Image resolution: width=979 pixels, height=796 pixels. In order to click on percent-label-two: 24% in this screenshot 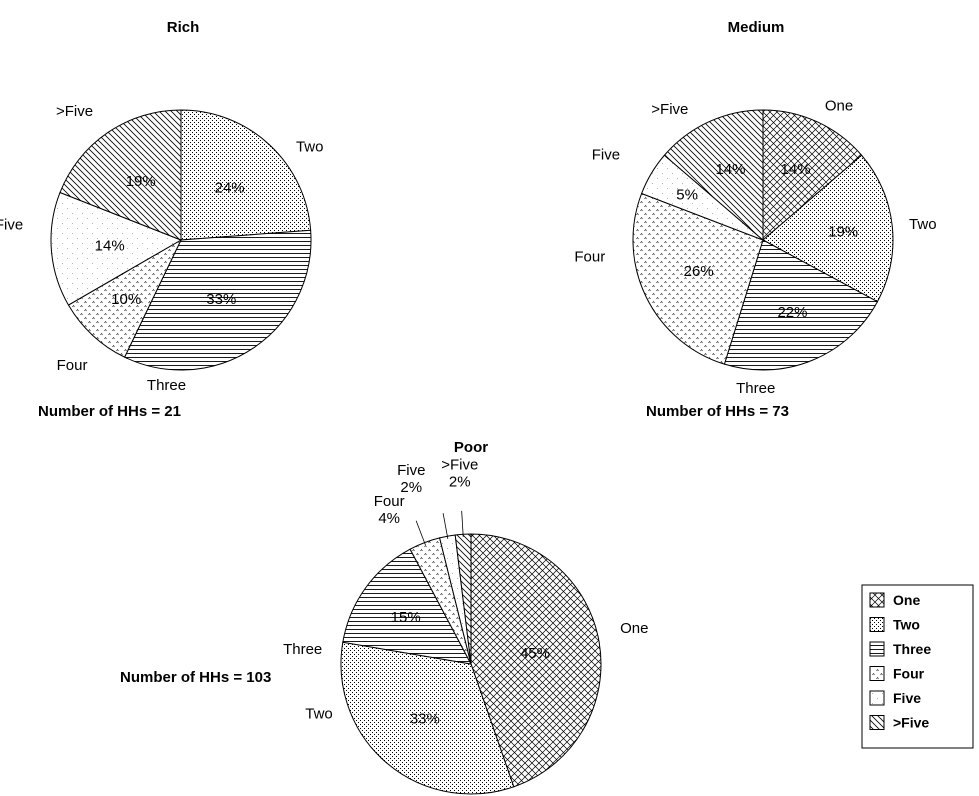, I will do `click(230, 188)`.